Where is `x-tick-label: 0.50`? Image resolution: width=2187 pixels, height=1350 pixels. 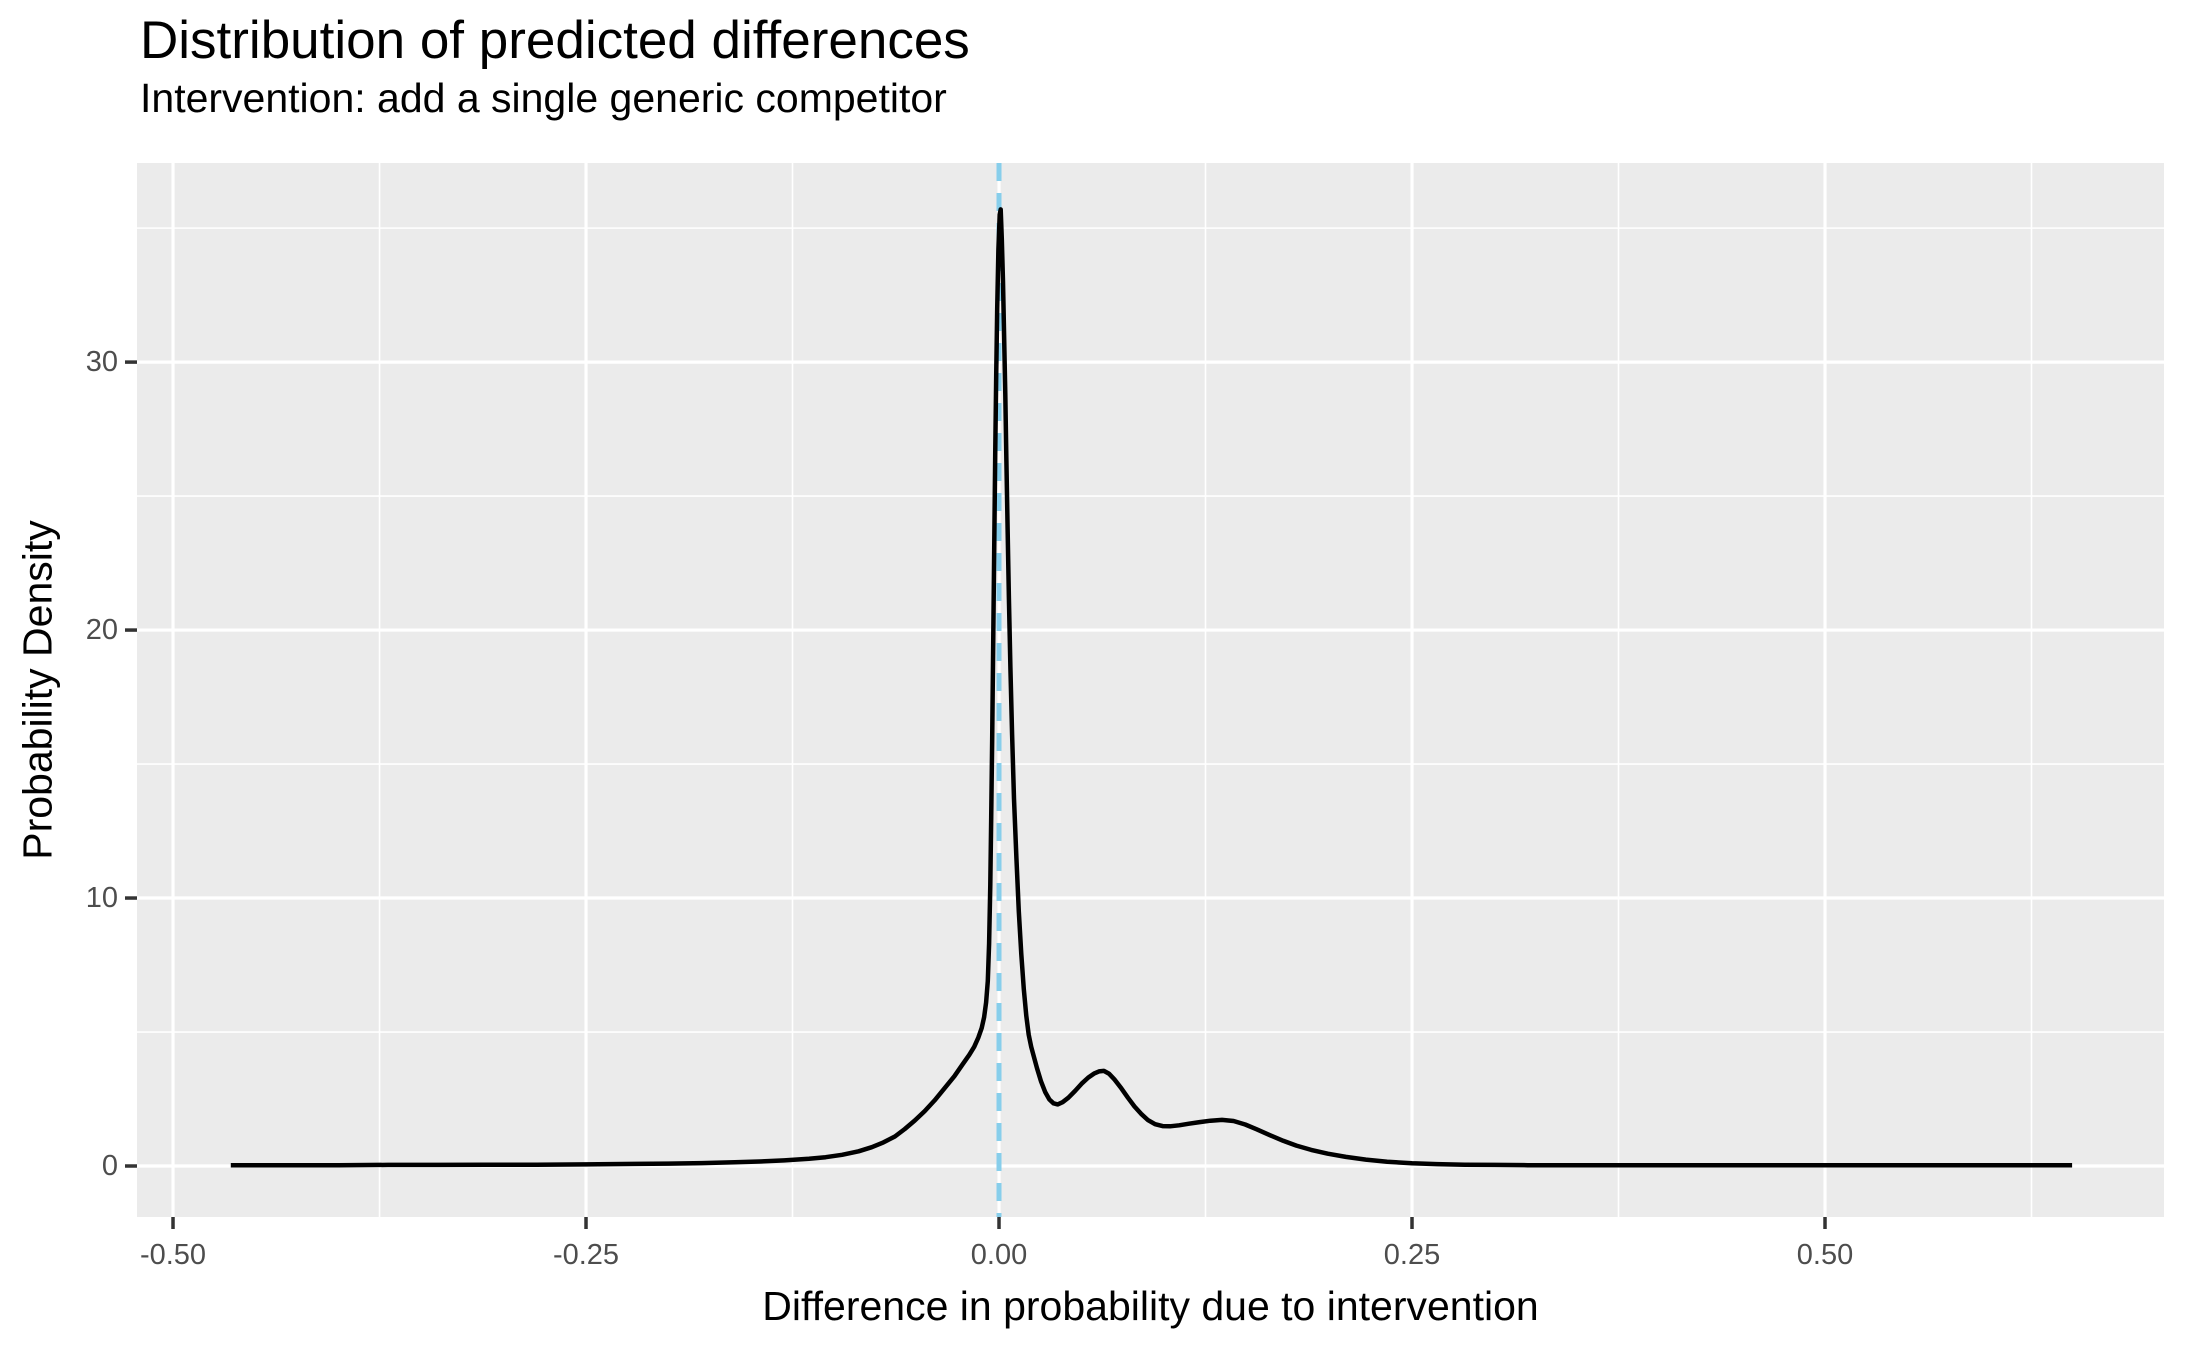 x-tick-label: 0.50 is located at coordinates (1825, 1255).